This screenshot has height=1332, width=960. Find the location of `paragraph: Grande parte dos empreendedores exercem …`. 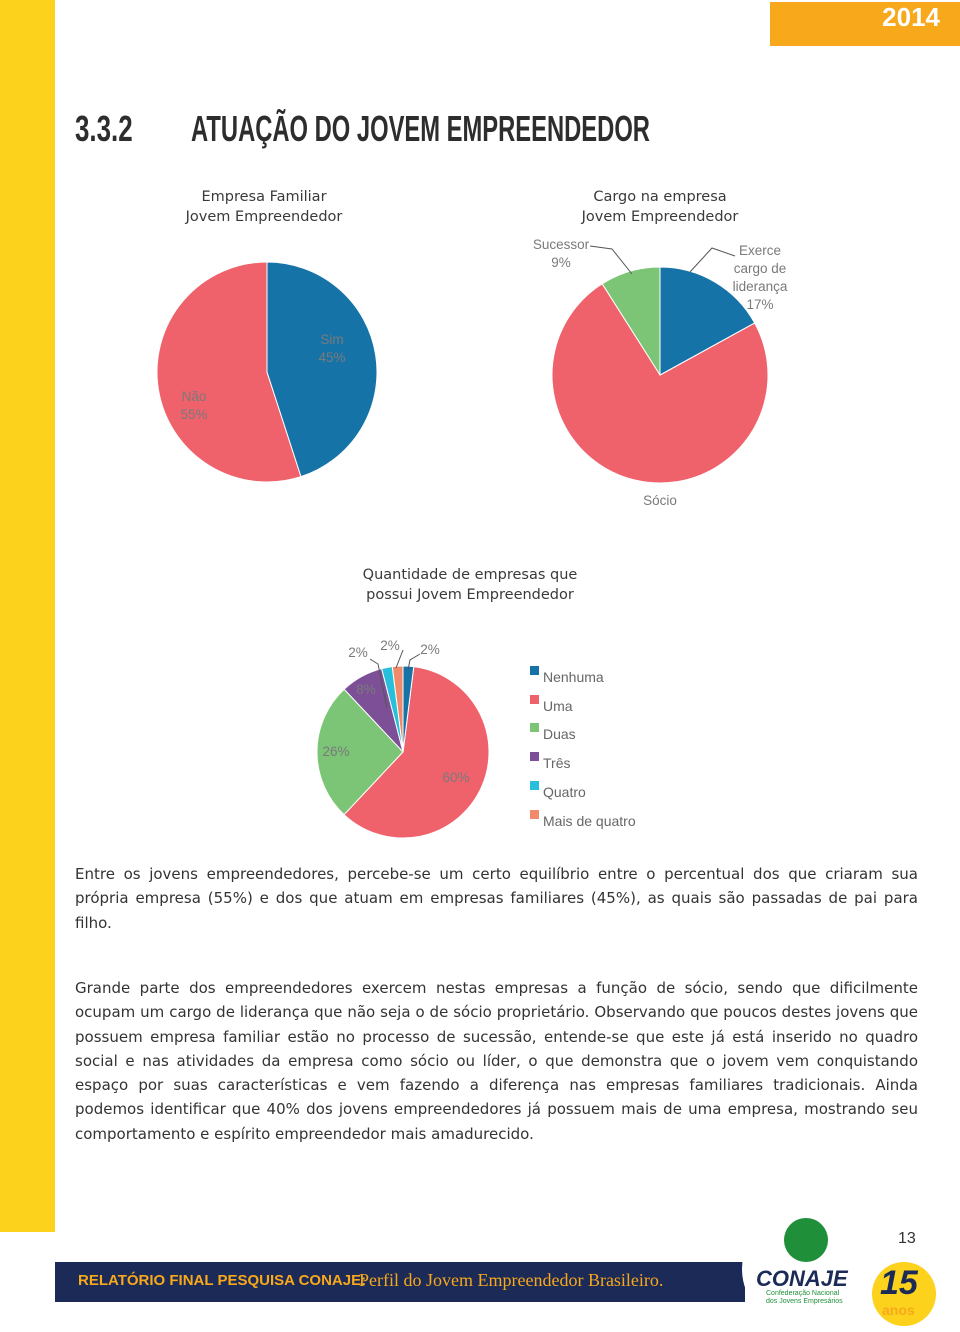

paragraph: Grande parte dos empreendedores exercem … is located at coordinates (496, 1061).